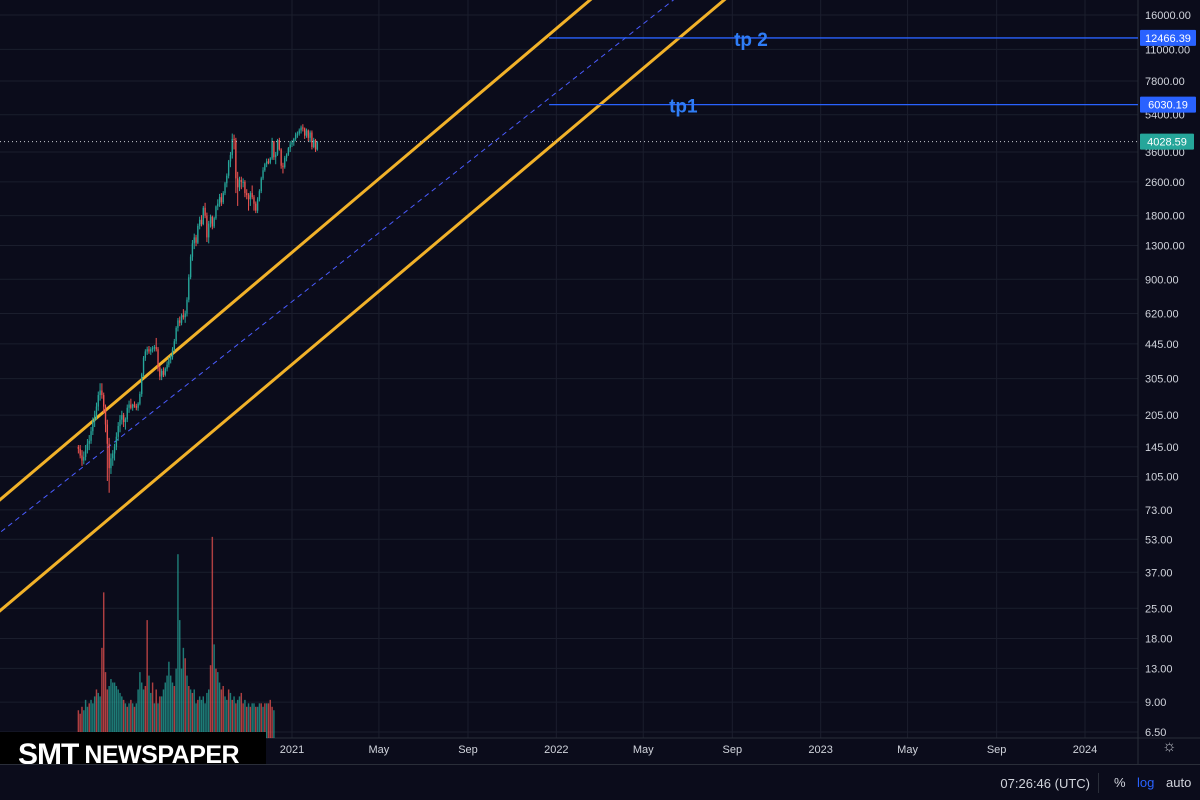  Describe the element at coordinates (688, 750) in the screenshot. I see `time-axis: 2021 May Sep 2022 May Sep 2023 May Sep 2024` at that location.